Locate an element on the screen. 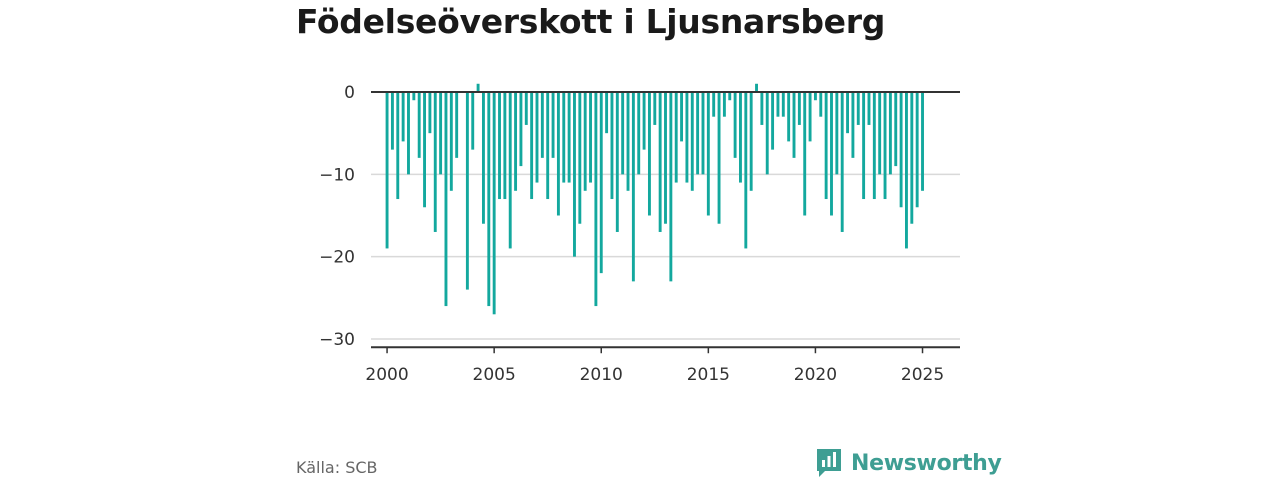 Image resolution: width=1280 pixels, height=480 pixels. chart-title: Födelseöverskott i Ljusnarsberg is located at coordinates (591, 21).